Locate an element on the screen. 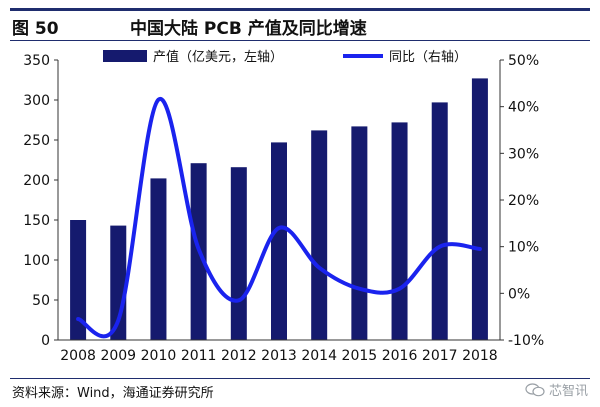 This screenshot has width=600, height=407. left-tick-label: 0 is located at coordinates (45, 341).